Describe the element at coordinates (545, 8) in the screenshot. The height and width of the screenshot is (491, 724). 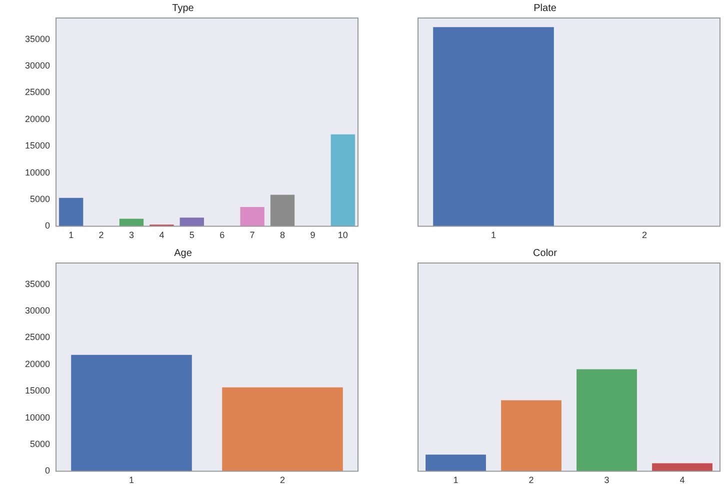
I see `chart-title: Plate` at that location.